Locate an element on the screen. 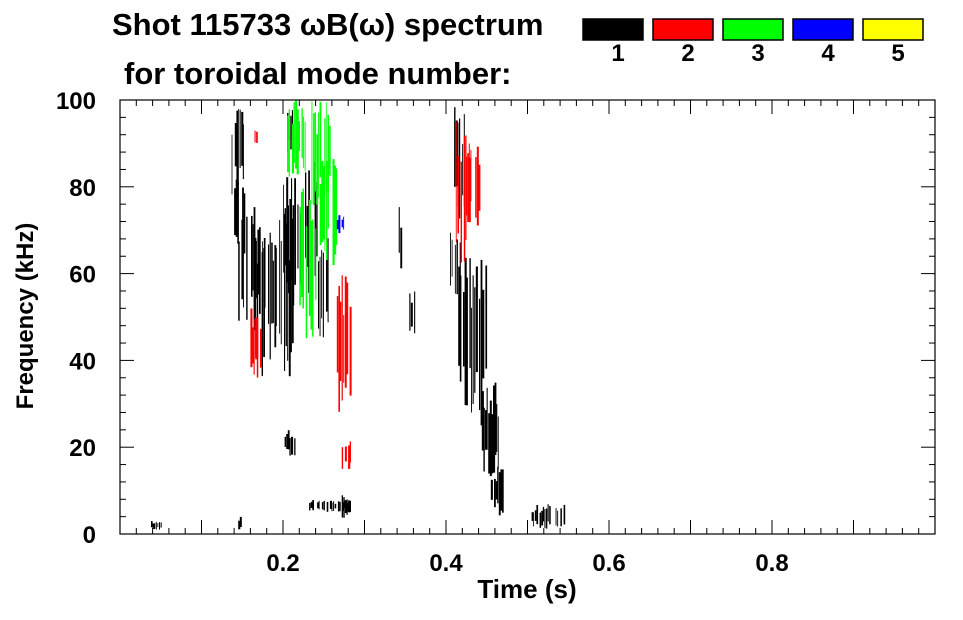  x-tick-label: 0.6 is located at coordinates (608, 563).